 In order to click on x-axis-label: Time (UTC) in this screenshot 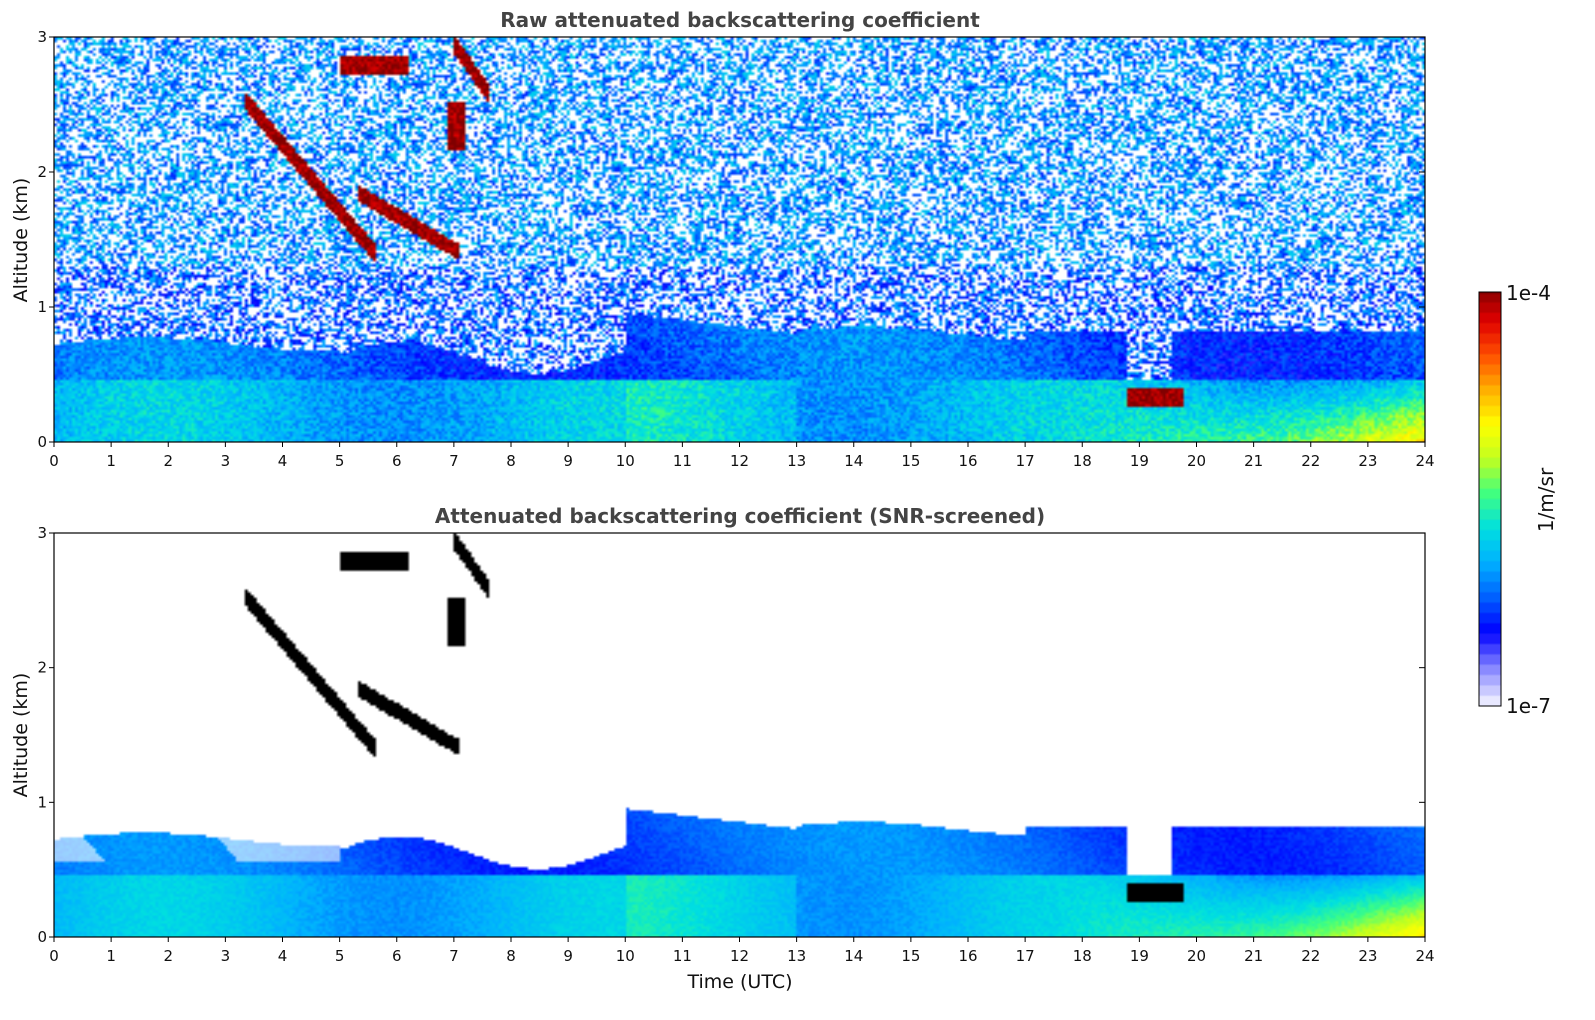, I will do `click(739, 982)`.